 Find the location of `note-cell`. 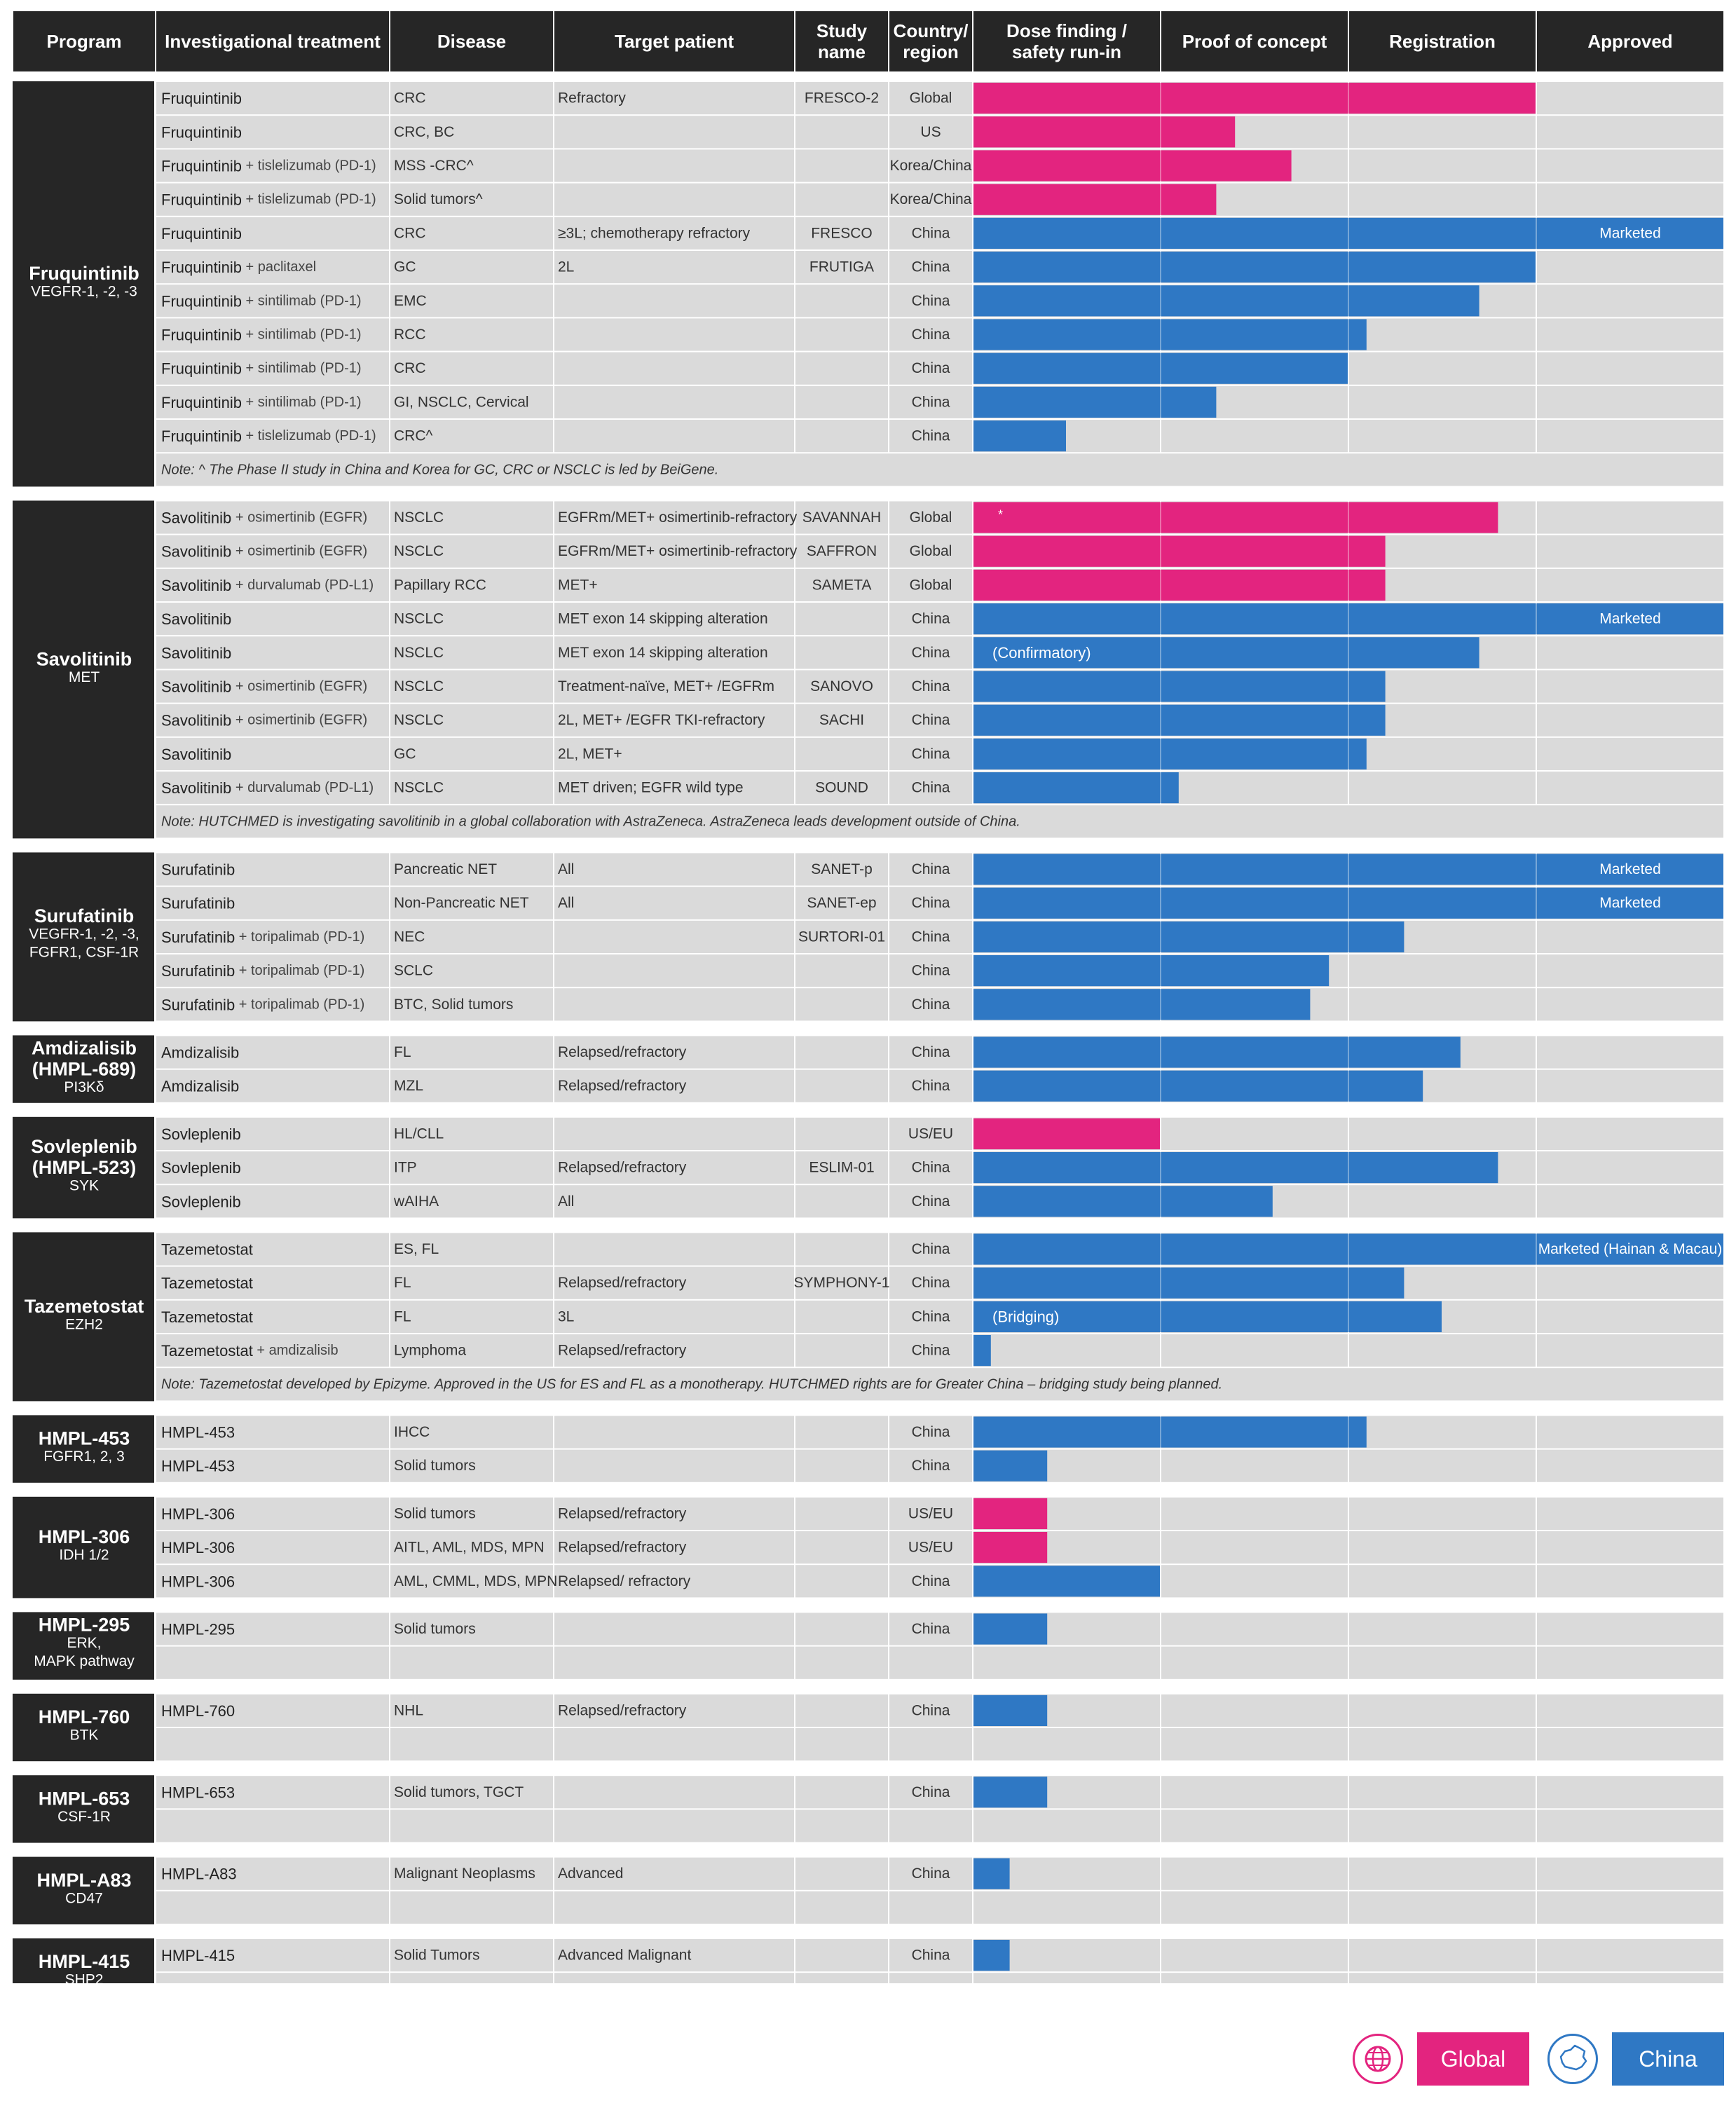

note-cell is located at coordinates (939, 821).